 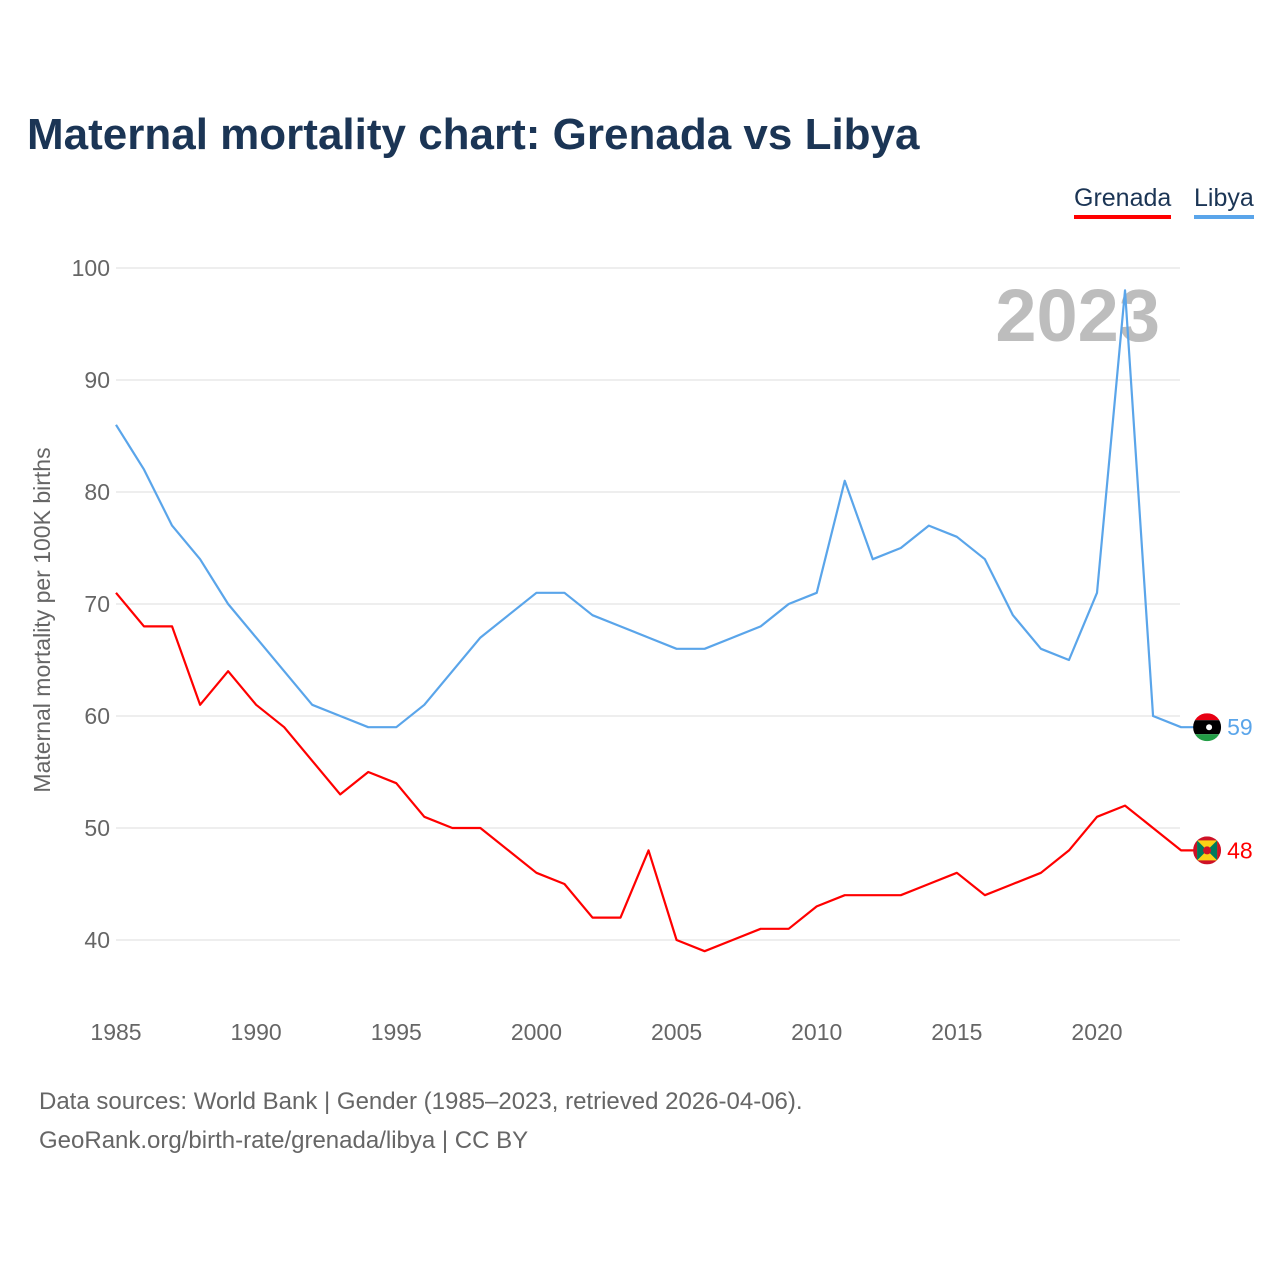 I want to click on x-tick-label: 1985, so click(x=115, y=1032).